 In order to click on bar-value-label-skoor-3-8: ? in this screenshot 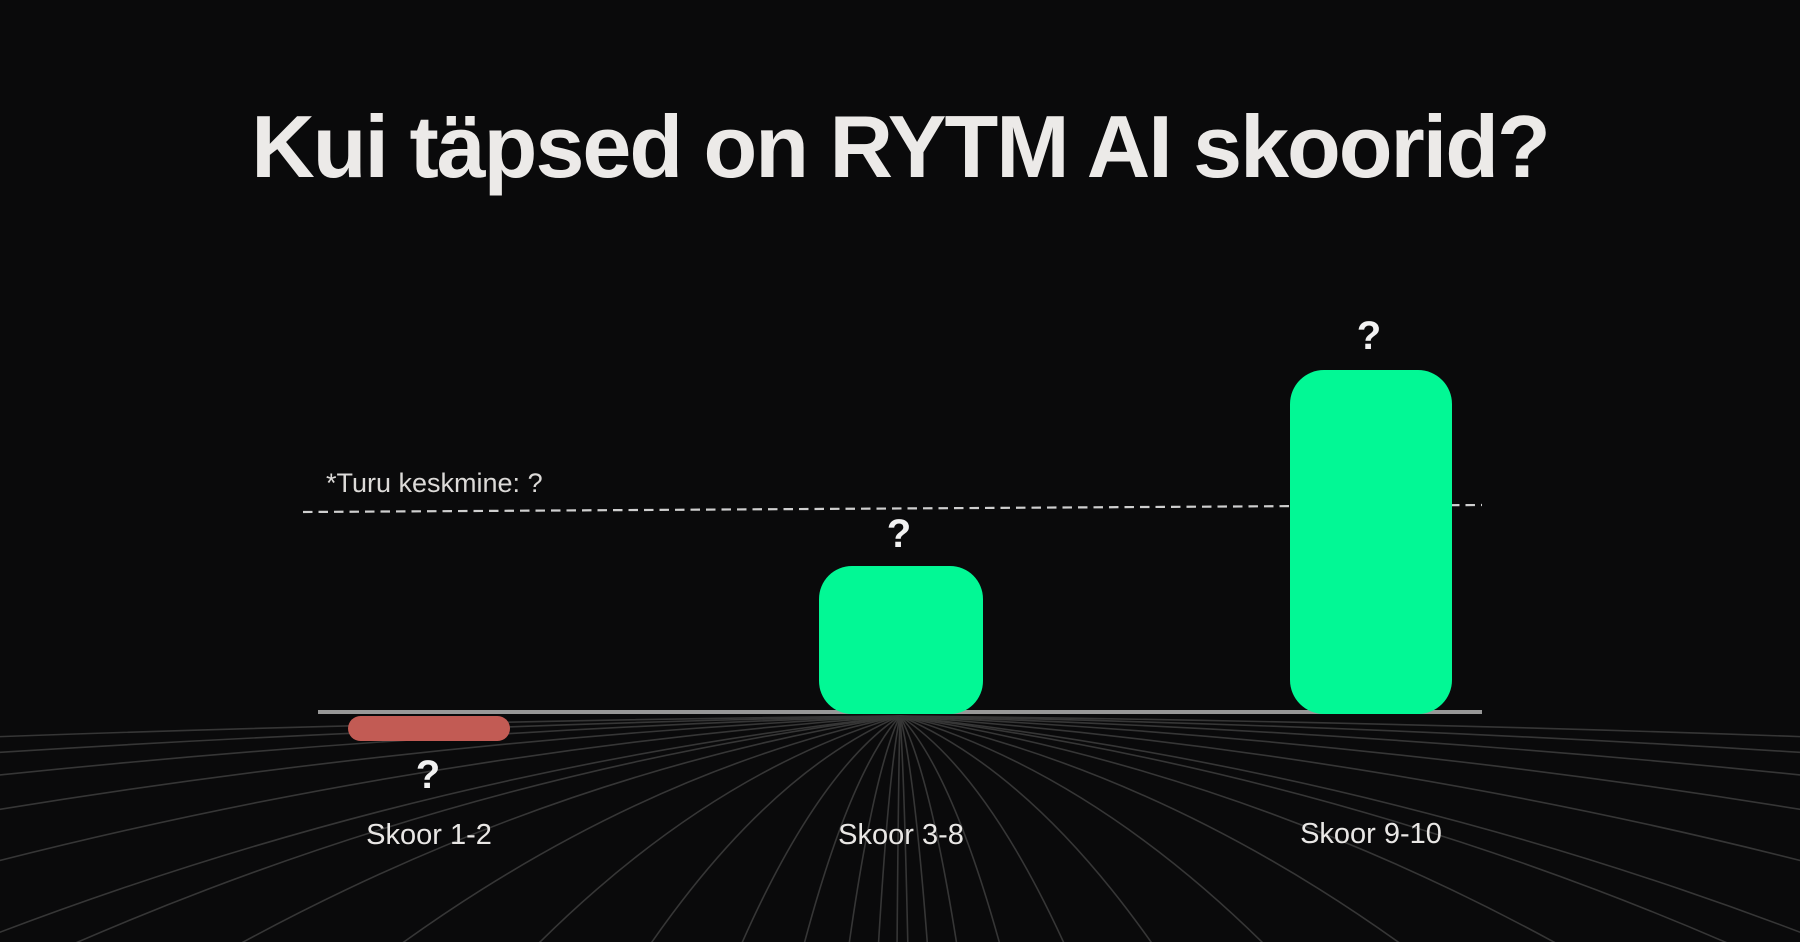, I will do `click(899, 534)`.